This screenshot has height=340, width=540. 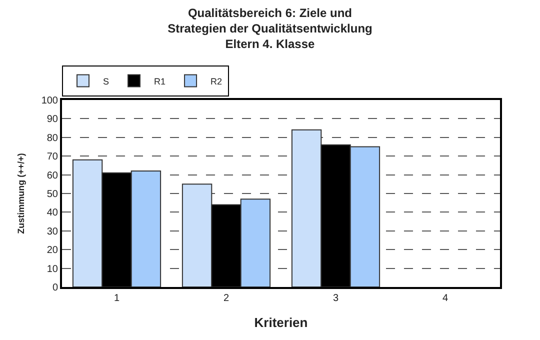 I want to click on y-tick-label: 50, so click(x=52, y=194).